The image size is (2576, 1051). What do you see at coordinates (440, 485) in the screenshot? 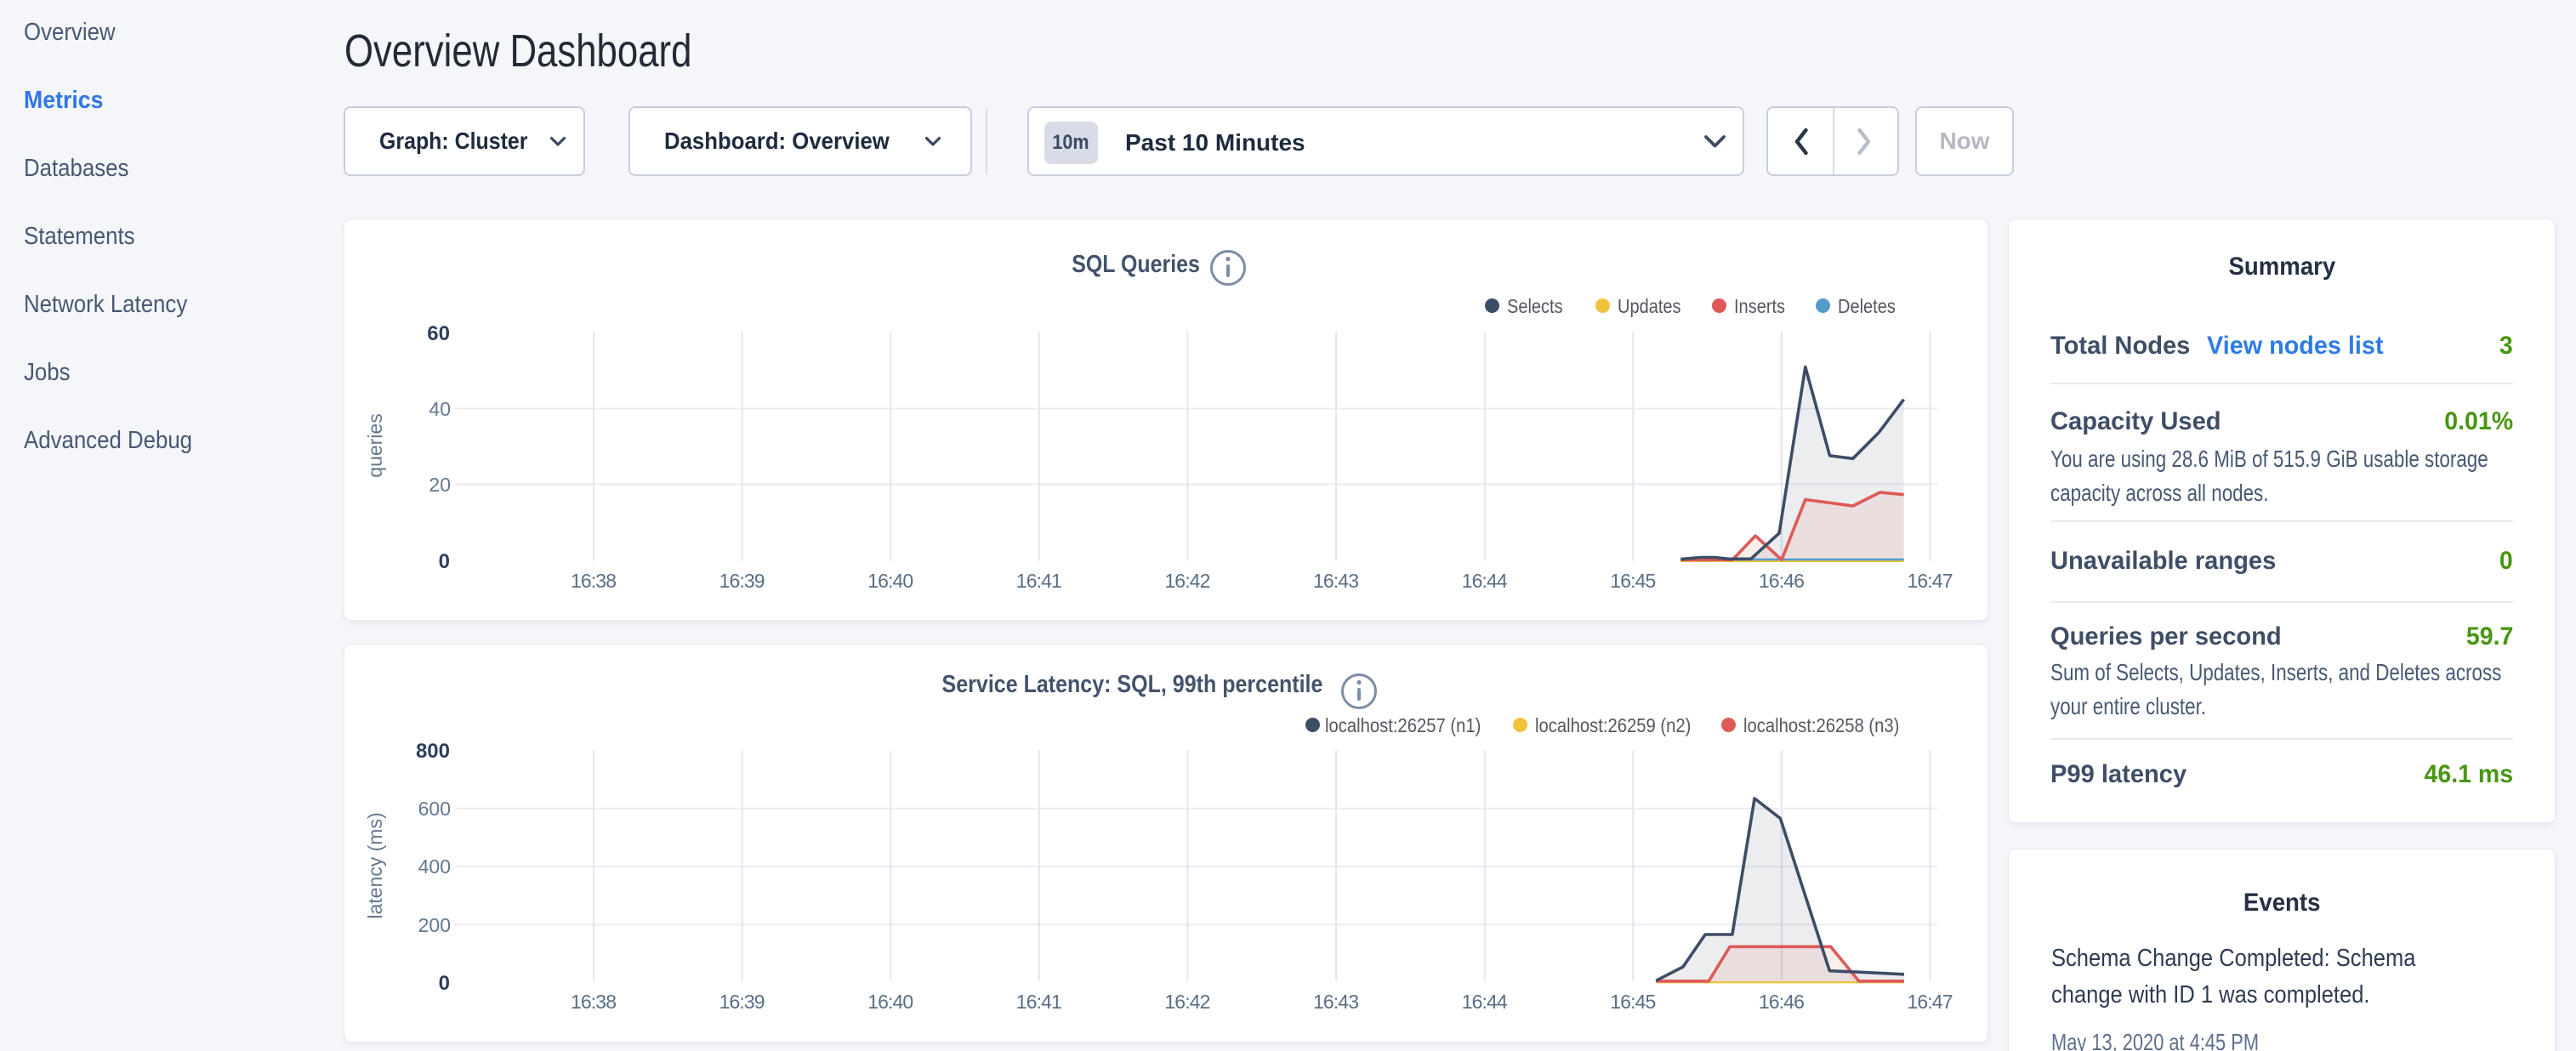
I see `svg-text: 20` at bounding box center [440, 485].